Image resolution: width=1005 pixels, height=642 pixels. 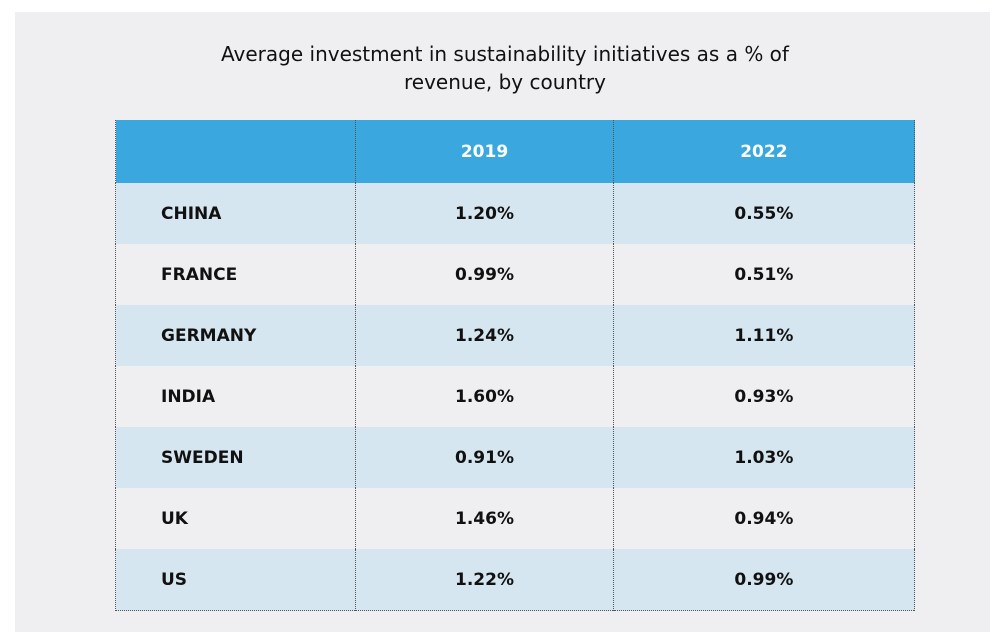 I want to click on table-row: GERMANY 1.24% 1.11%, so click(x=515, y=335).